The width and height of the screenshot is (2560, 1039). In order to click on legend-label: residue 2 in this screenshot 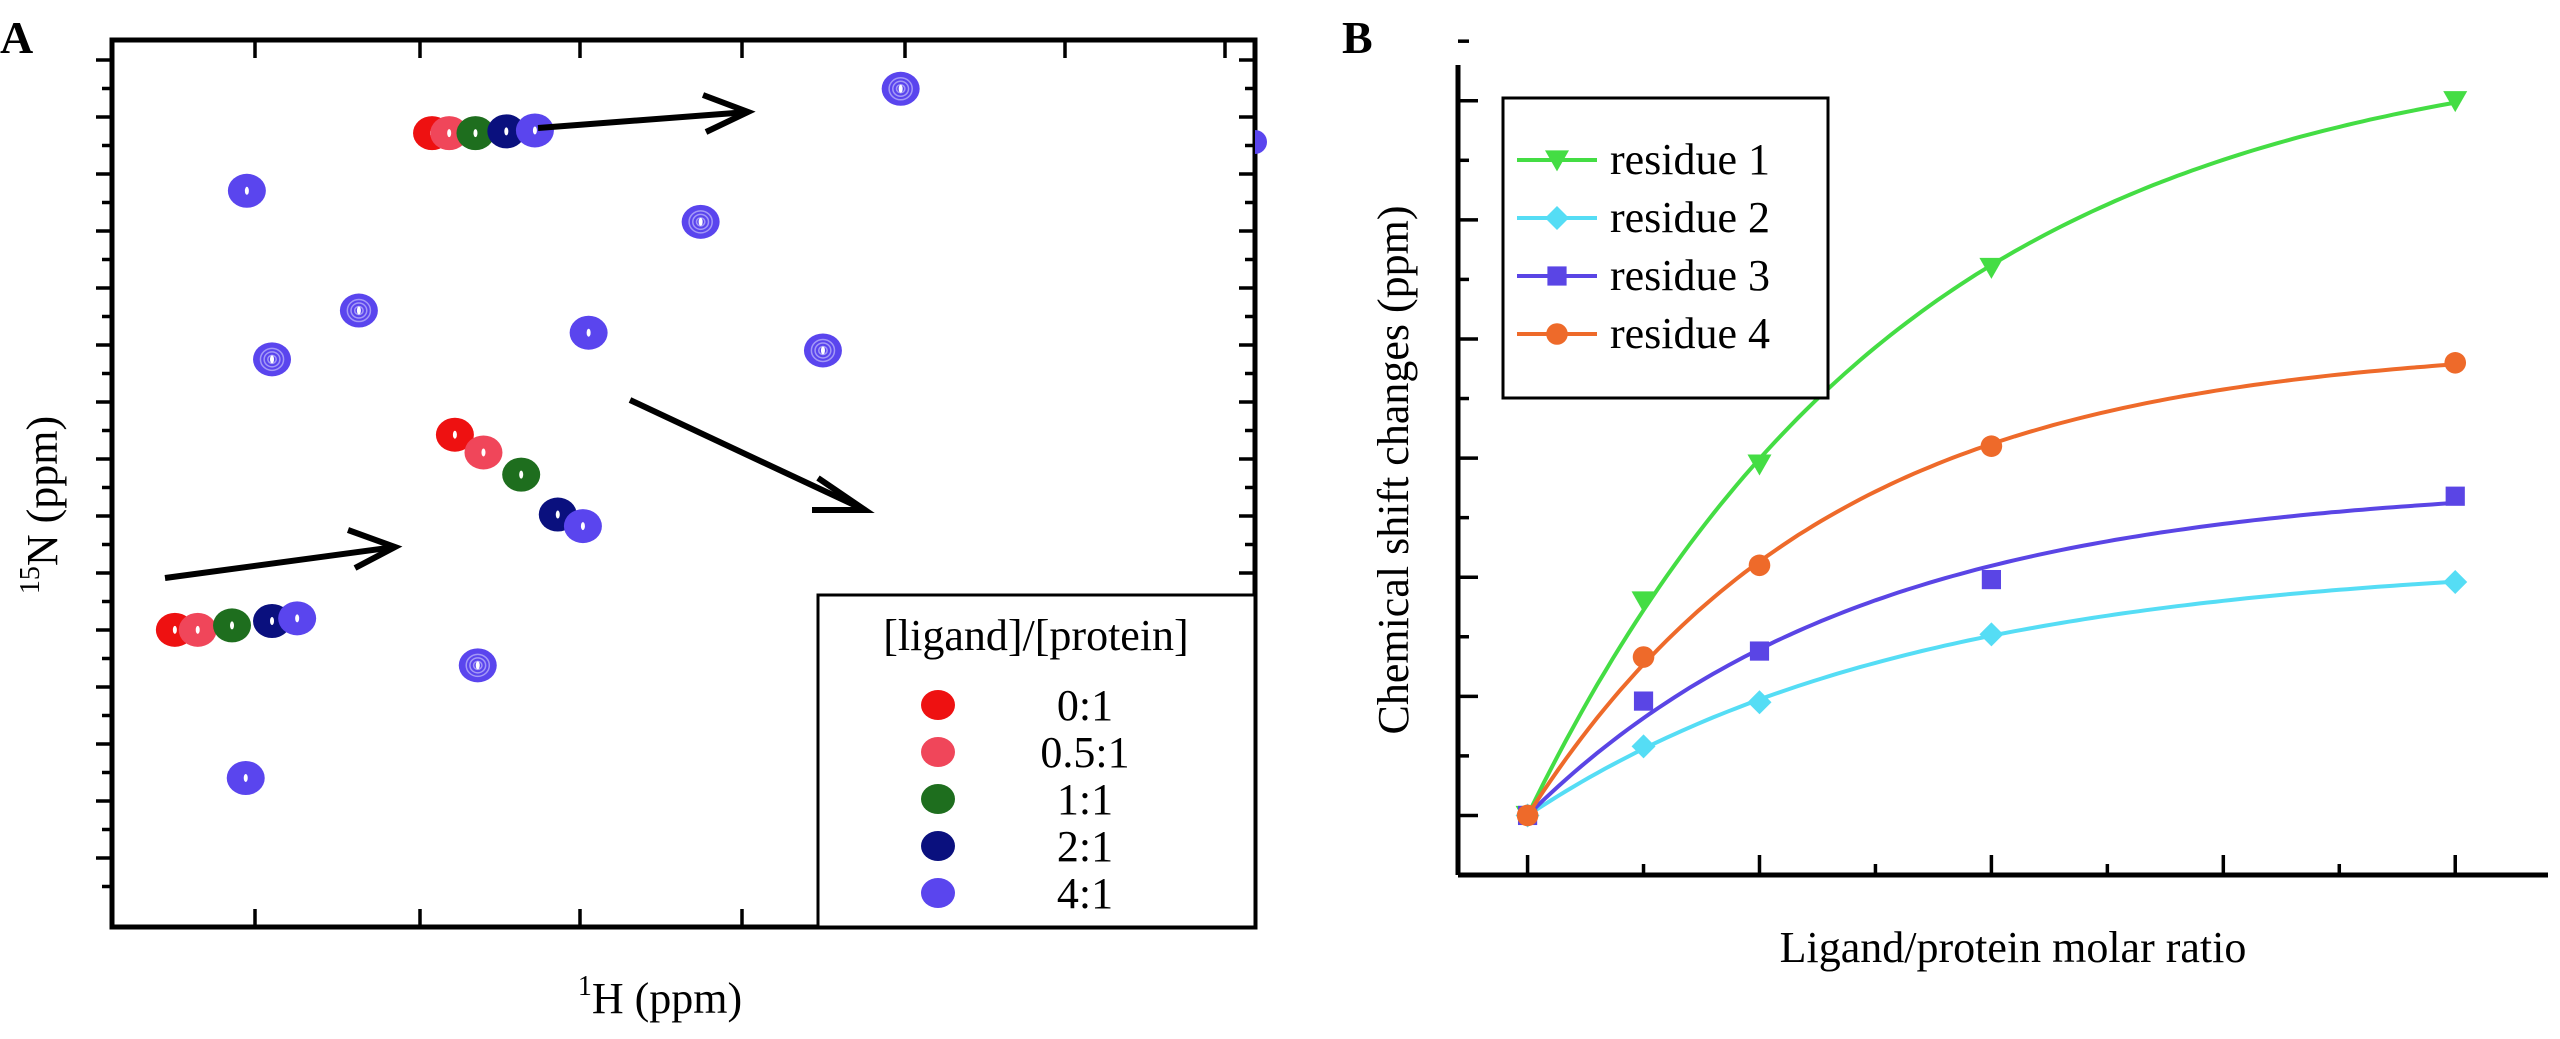, I will do `click(1690, 217)`.